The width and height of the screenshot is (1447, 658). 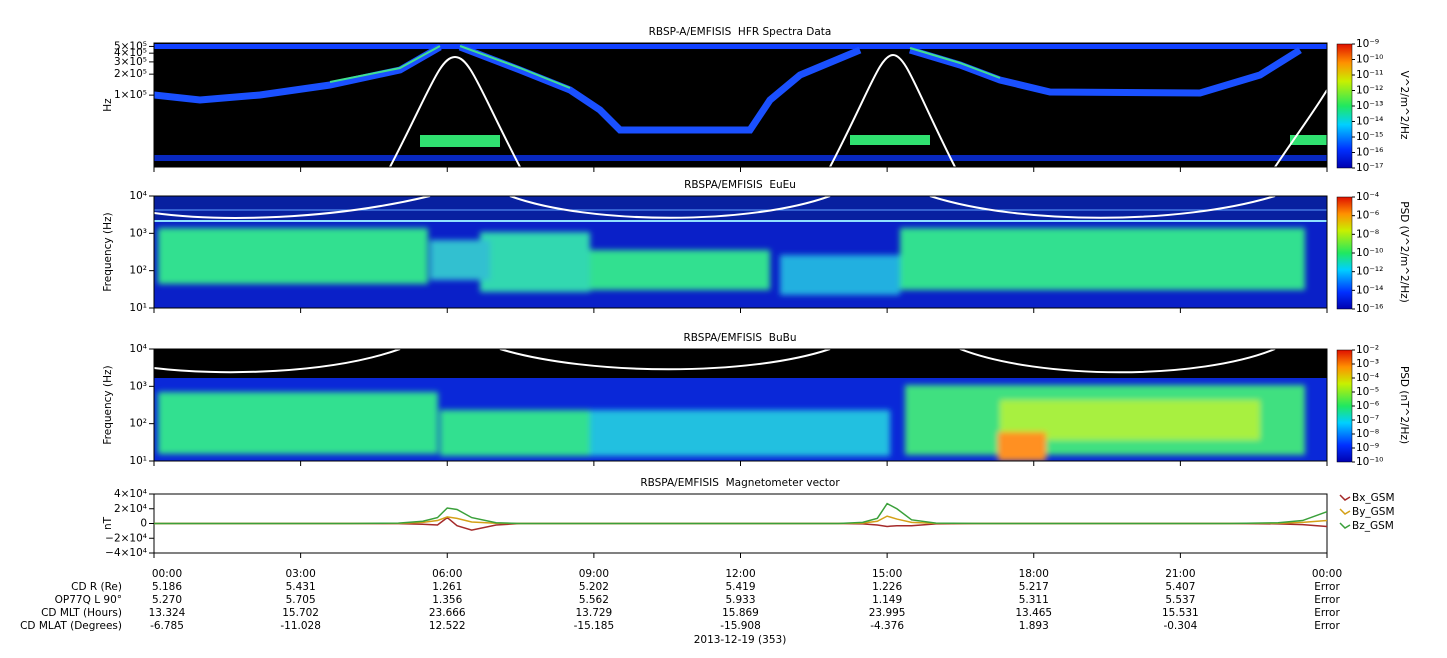 What do you see at coordinates (740, 613) in the screenshot?
I see `ephemeris-value: 15.869` at bounding box center [740, 613].